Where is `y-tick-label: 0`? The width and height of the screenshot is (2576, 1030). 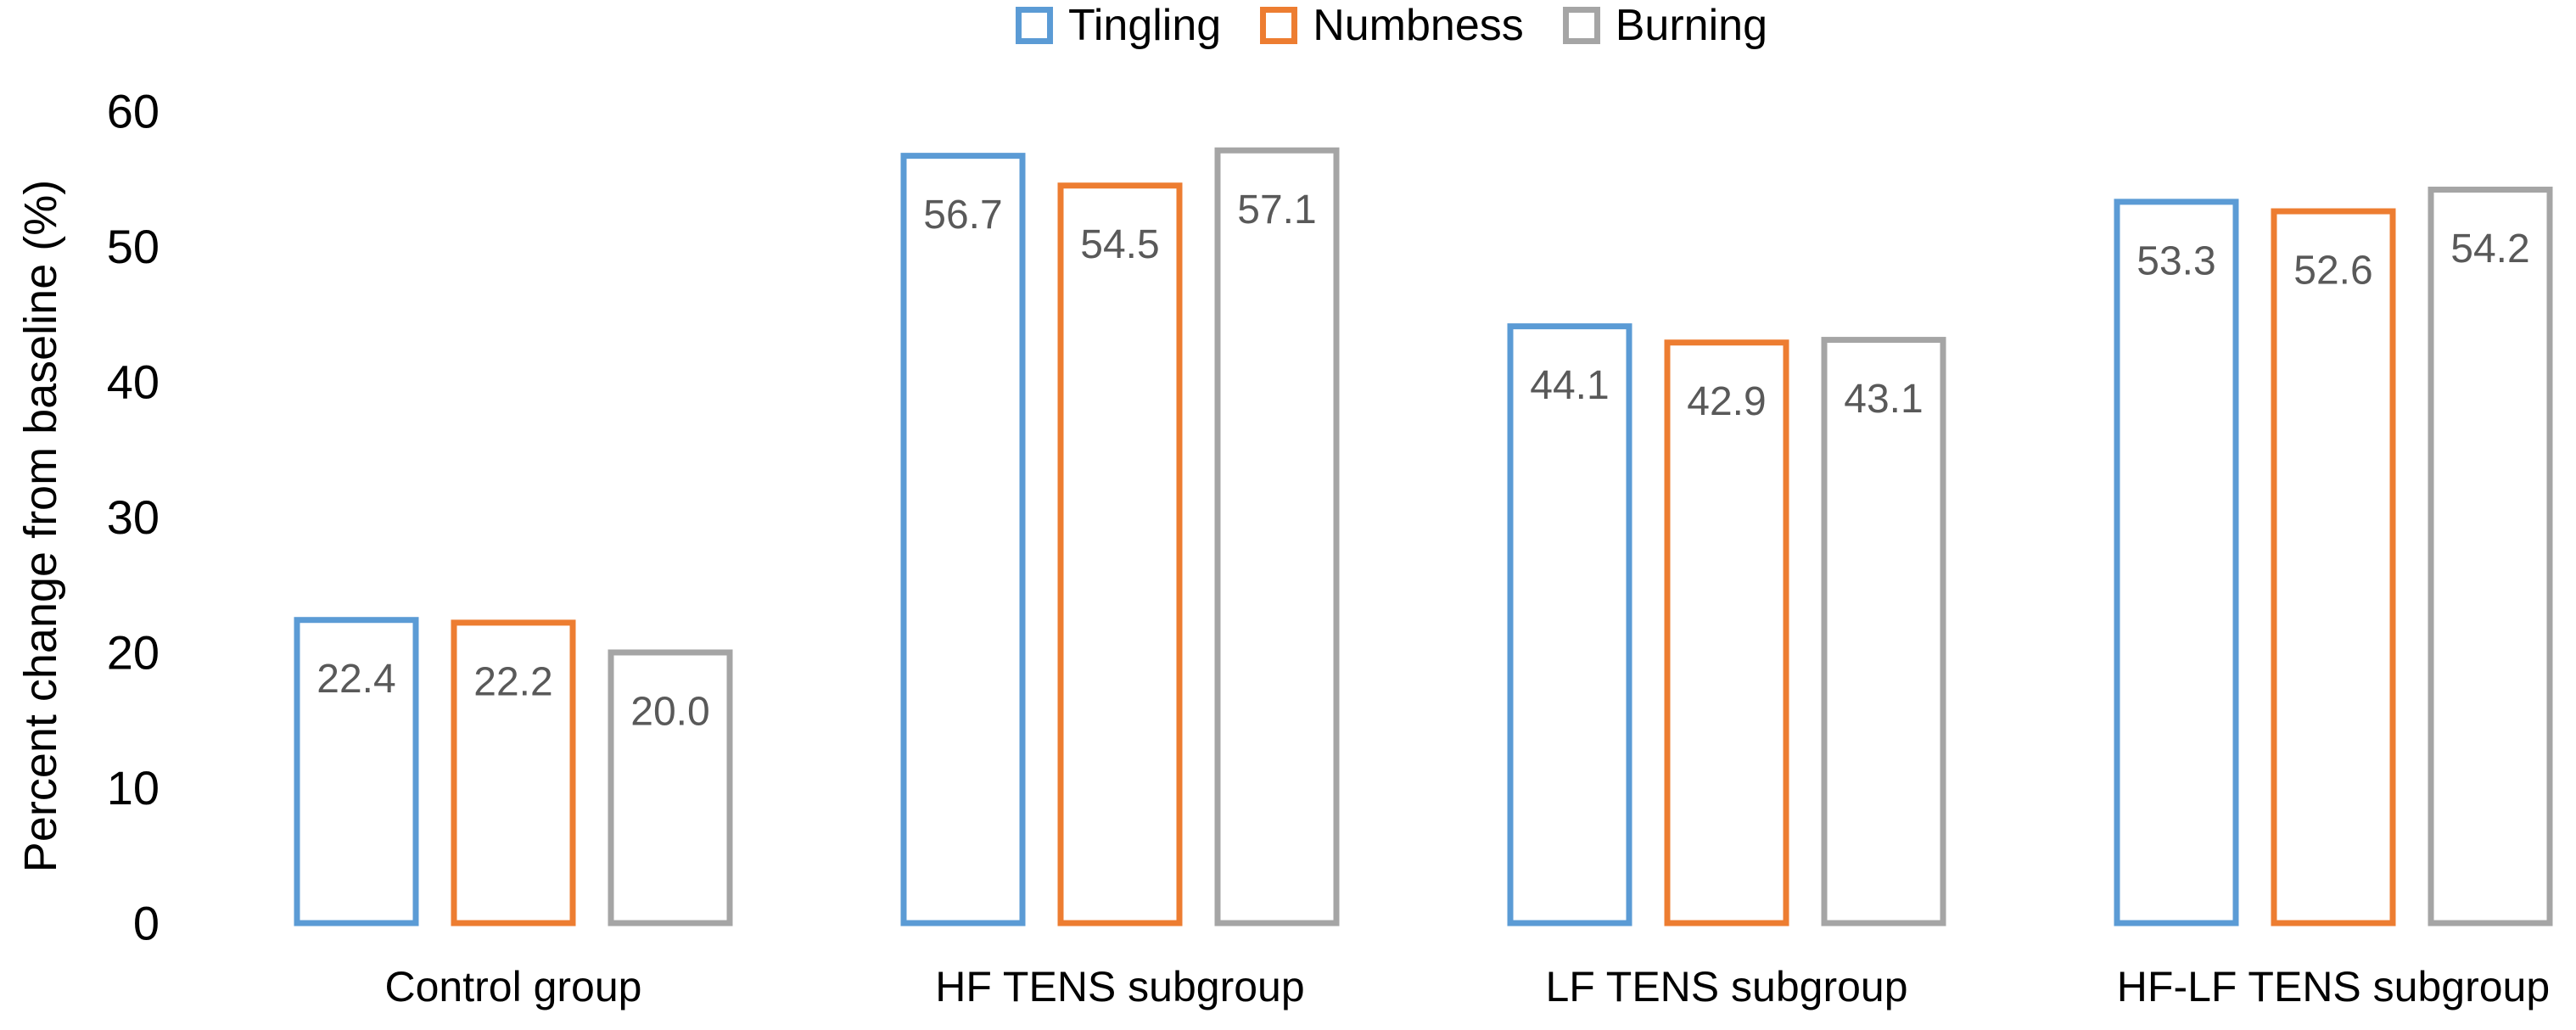 y-tick-label: 0 is located at coordinates (146, 924).